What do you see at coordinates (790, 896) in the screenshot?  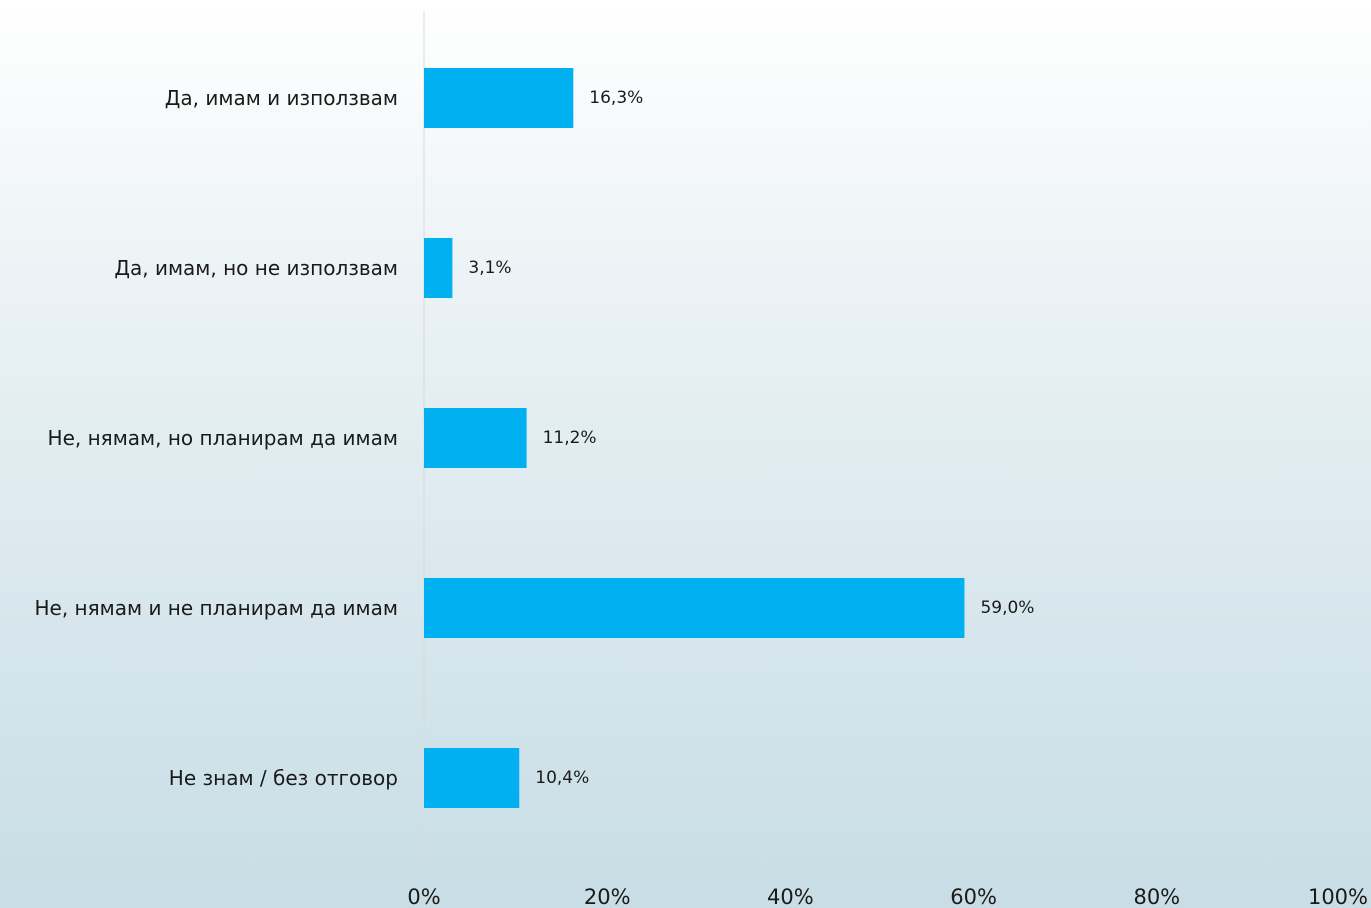 I see `x-tick-label: 40%` at bounding box center [790, 896].